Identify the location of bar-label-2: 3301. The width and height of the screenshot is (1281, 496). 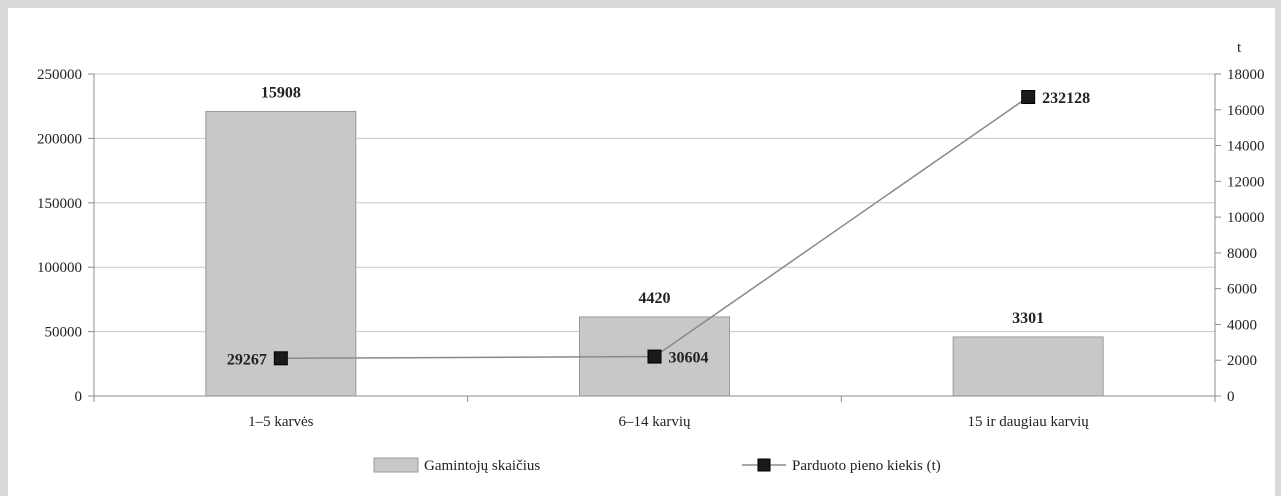
(1028, 318).